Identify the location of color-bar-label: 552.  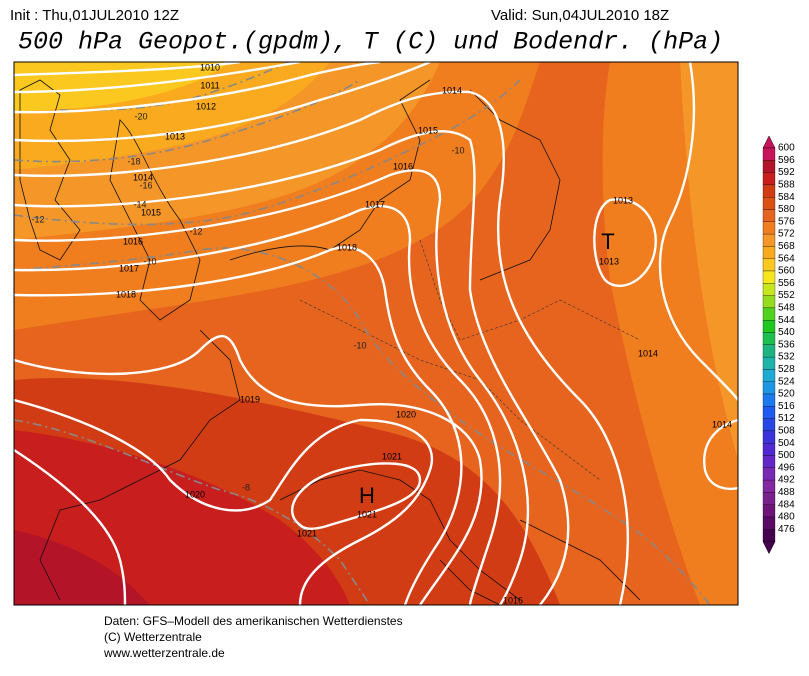
(786, 295).